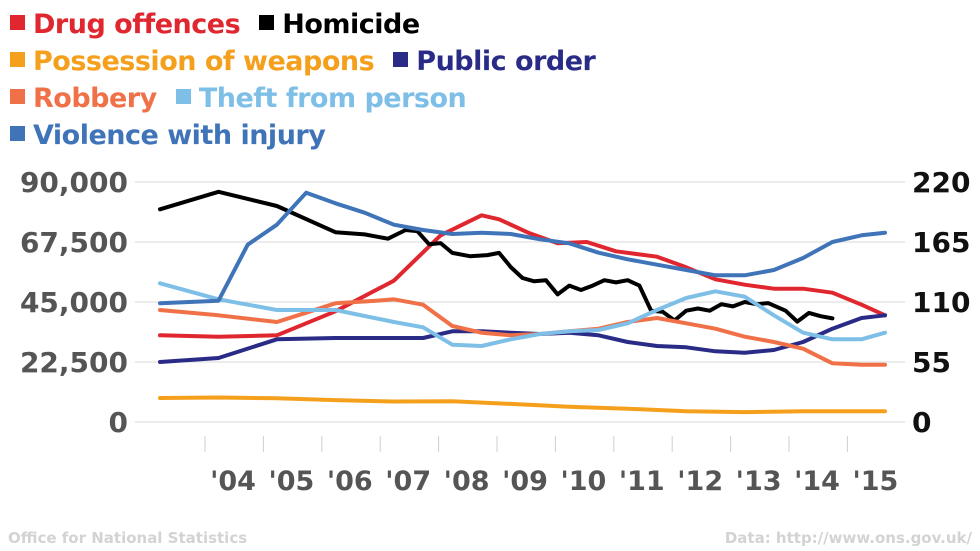  What do you see at coordinates (74, 182) in the screenshot?
I see `y-left-tick-label: 90,000` at bounding box center [74, 182].